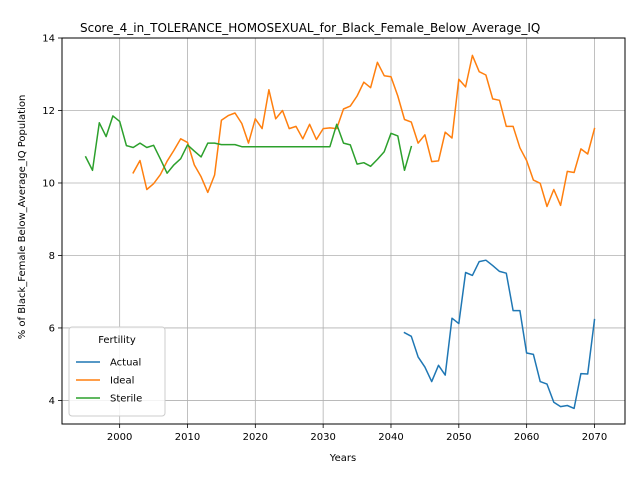  What do you see at coordinates (458, 437) in the screenshot?
I see `x-tick-label: 2050` at bounding box center [458, 437].